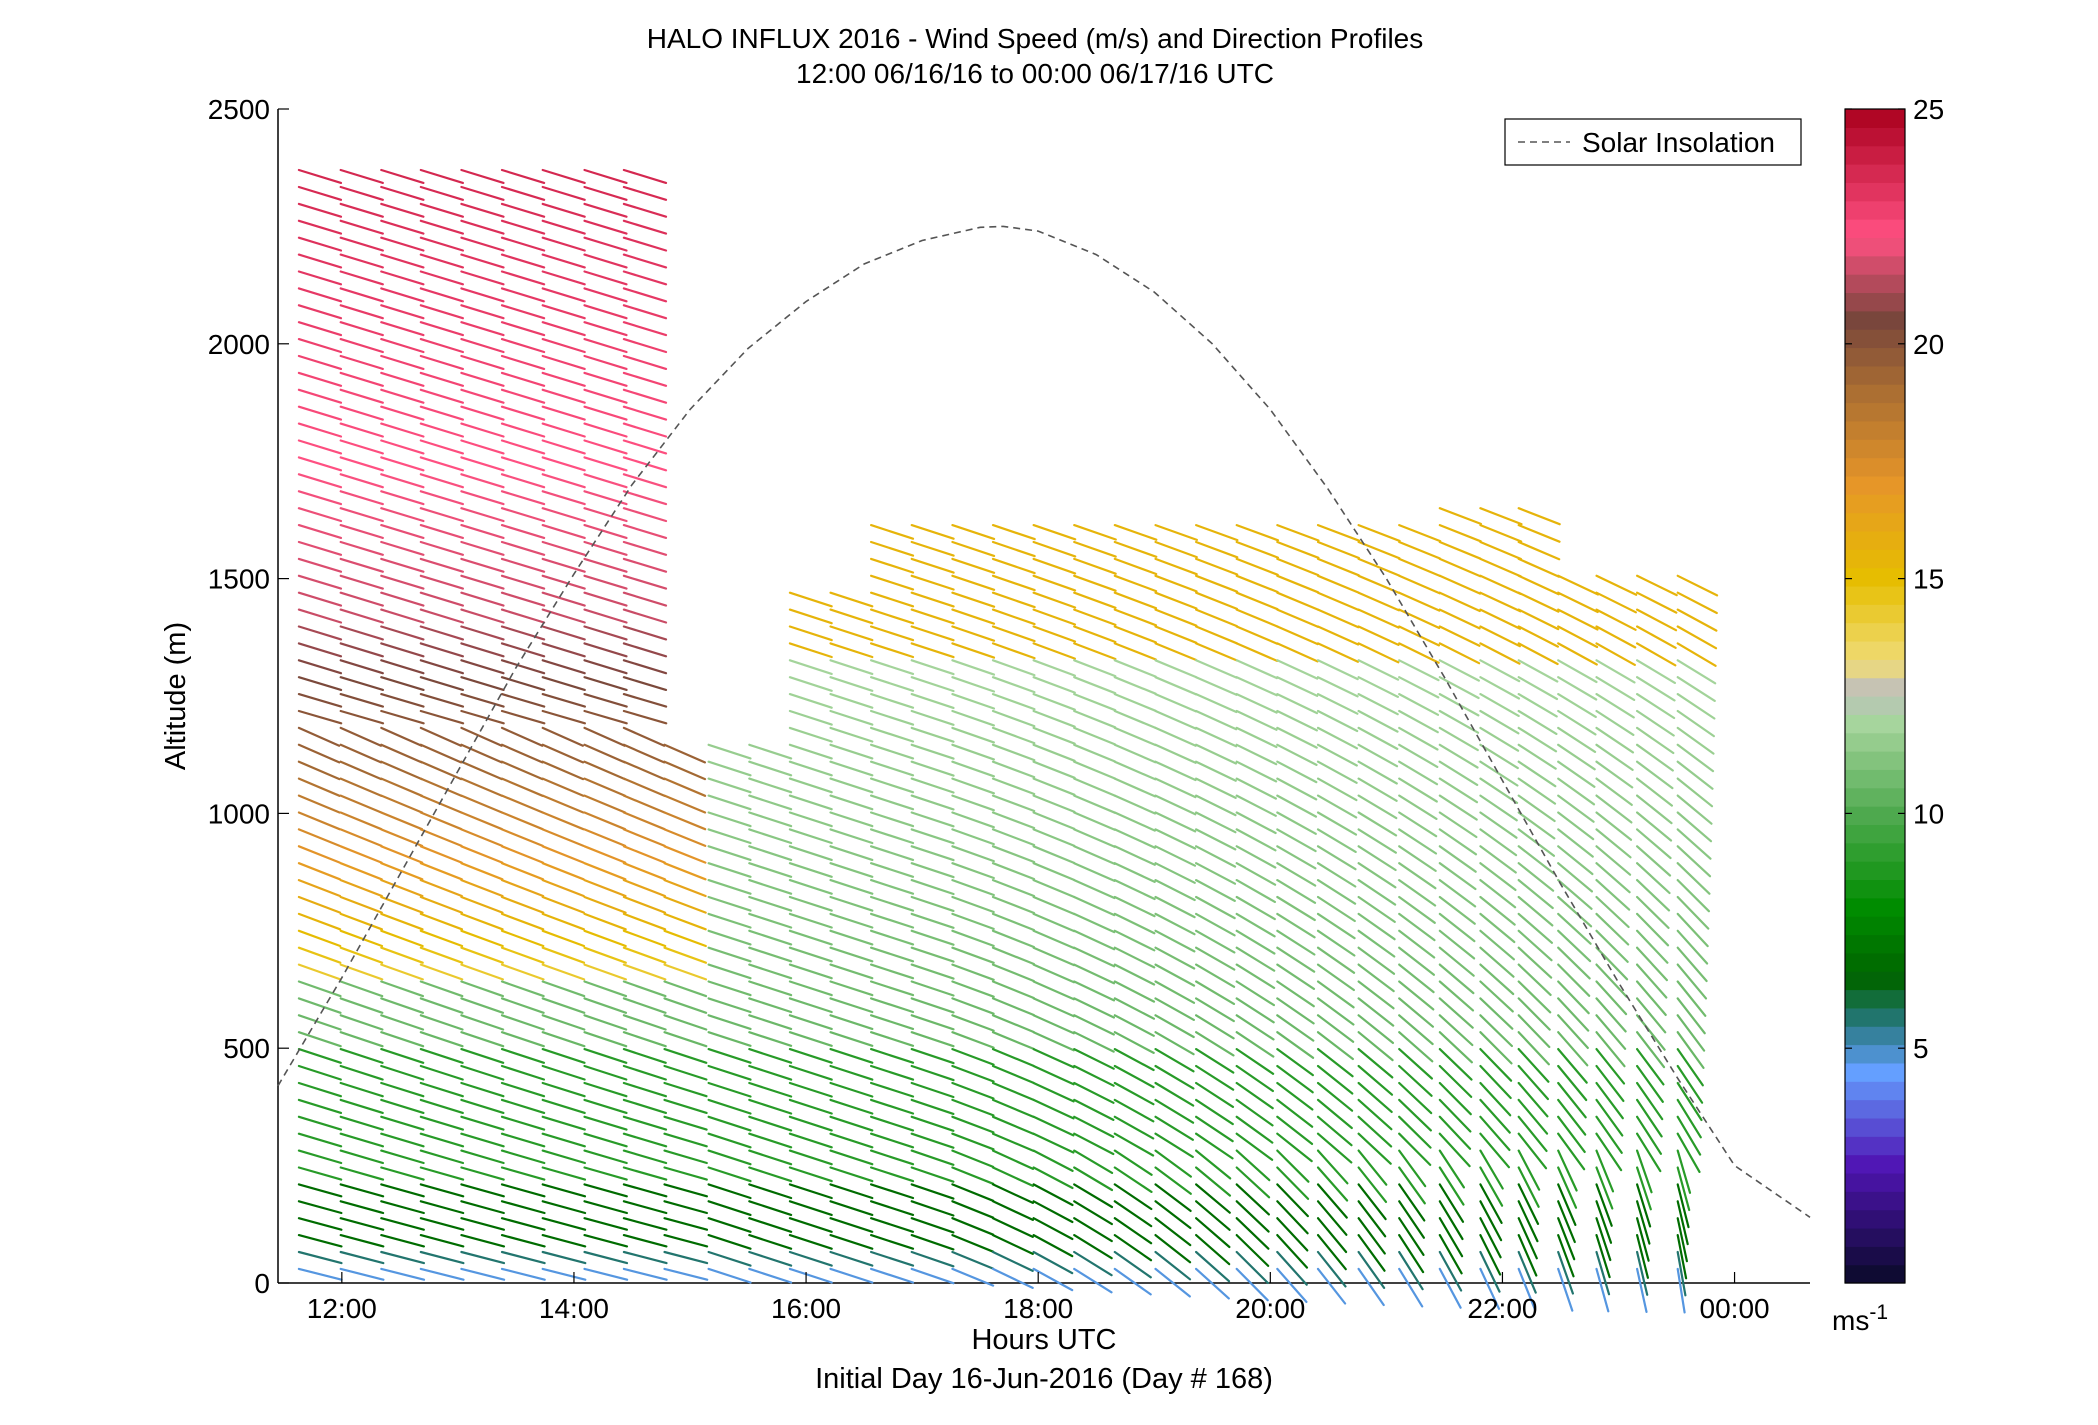 Image resolution: width=2098 pixels, height=1425 pixels. Describe the element at coordinates (246, 1048) in the screenshot. I see `y-tick-label: 500` at that location.